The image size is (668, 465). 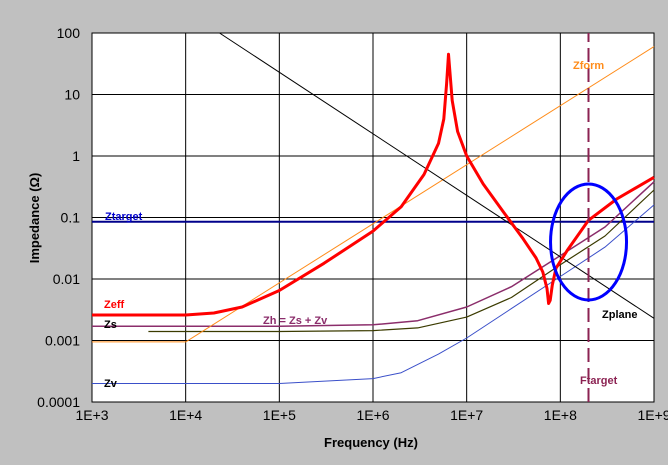 What do you see at coordinates (114, 305) in the screenshot?
I see `zeff-label: Zeff` at bounding box center [114, 305].